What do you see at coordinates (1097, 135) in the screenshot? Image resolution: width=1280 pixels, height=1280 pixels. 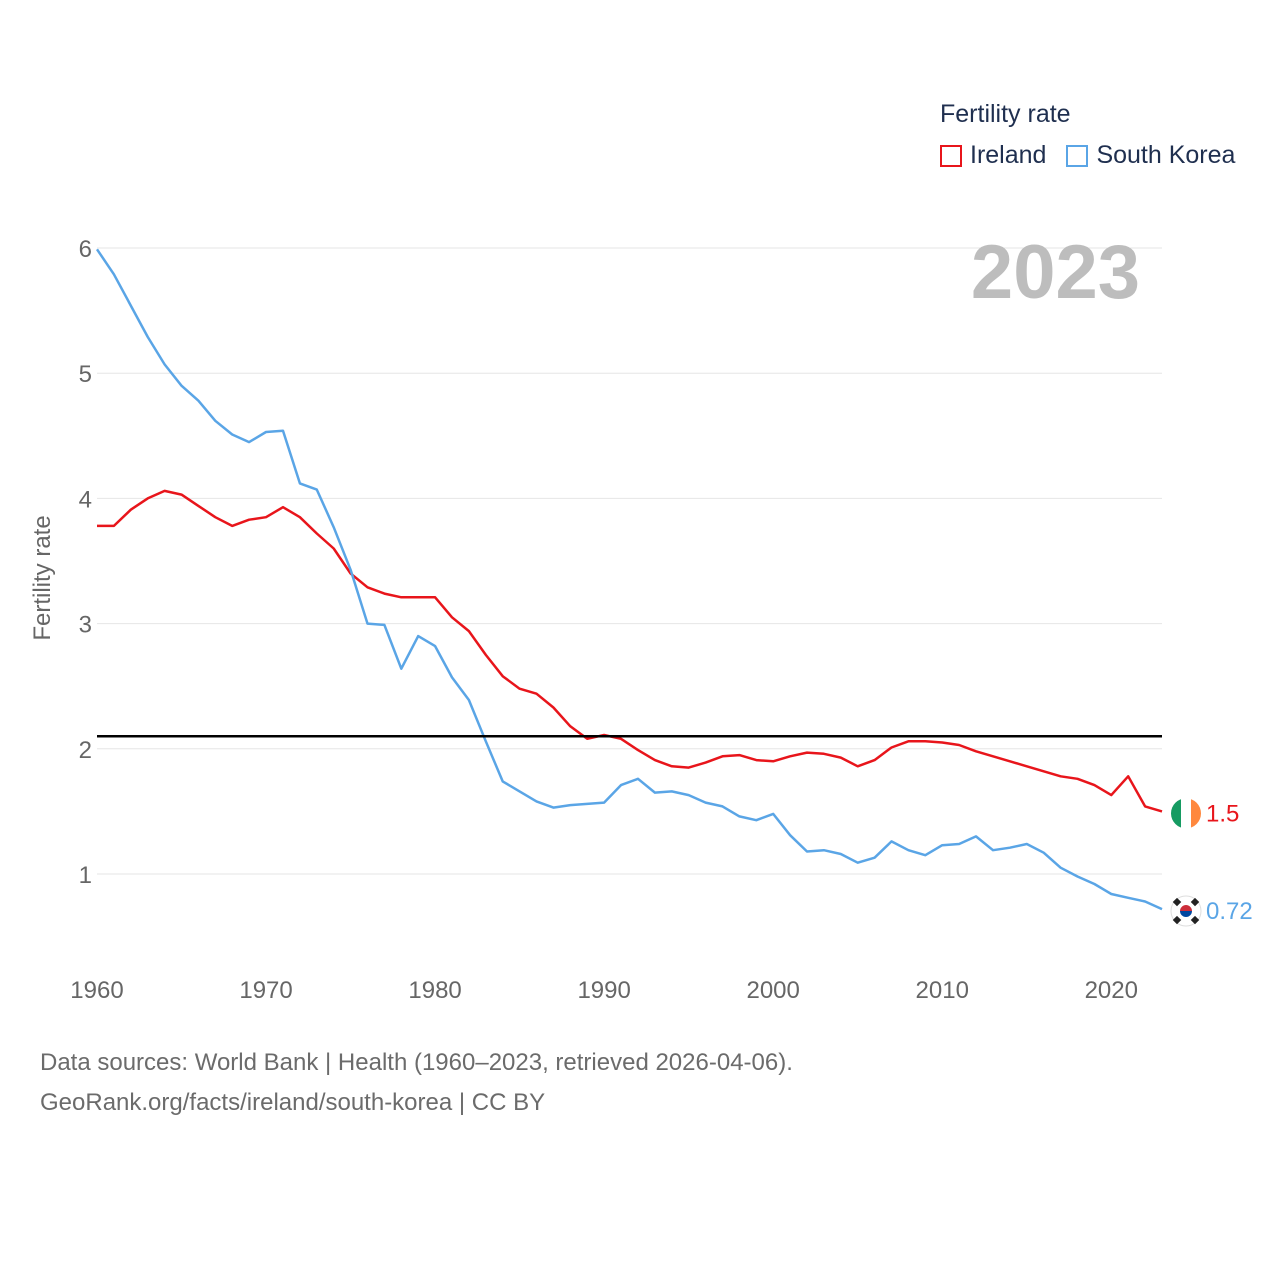 I see `legend: Fertility rate Ireland South Korea` at bounding box center [1097, 135].